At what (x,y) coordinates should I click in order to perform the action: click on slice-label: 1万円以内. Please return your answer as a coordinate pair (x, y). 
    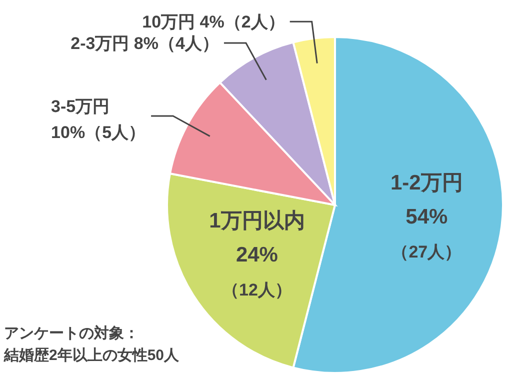
    Looking at the image, I should click on (257, 221).